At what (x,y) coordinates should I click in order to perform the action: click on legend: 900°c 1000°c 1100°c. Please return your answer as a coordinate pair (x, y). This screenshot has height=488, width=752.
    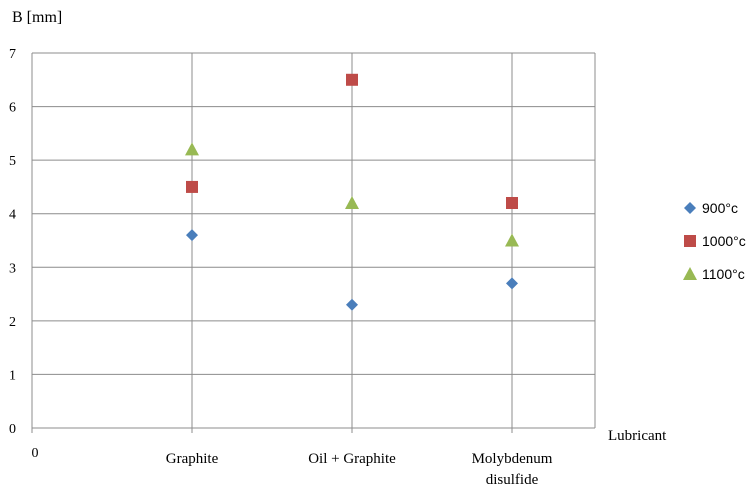
    Looking at the image, I should click on (714, 241).